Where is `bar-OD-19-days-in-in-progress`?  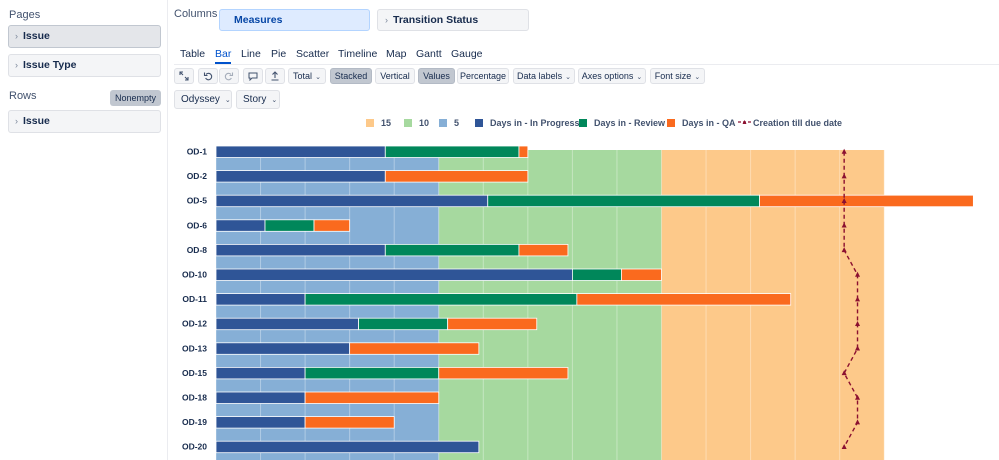
bar-OD-19-days-in-in-progress is located at coordinates (260, 422).